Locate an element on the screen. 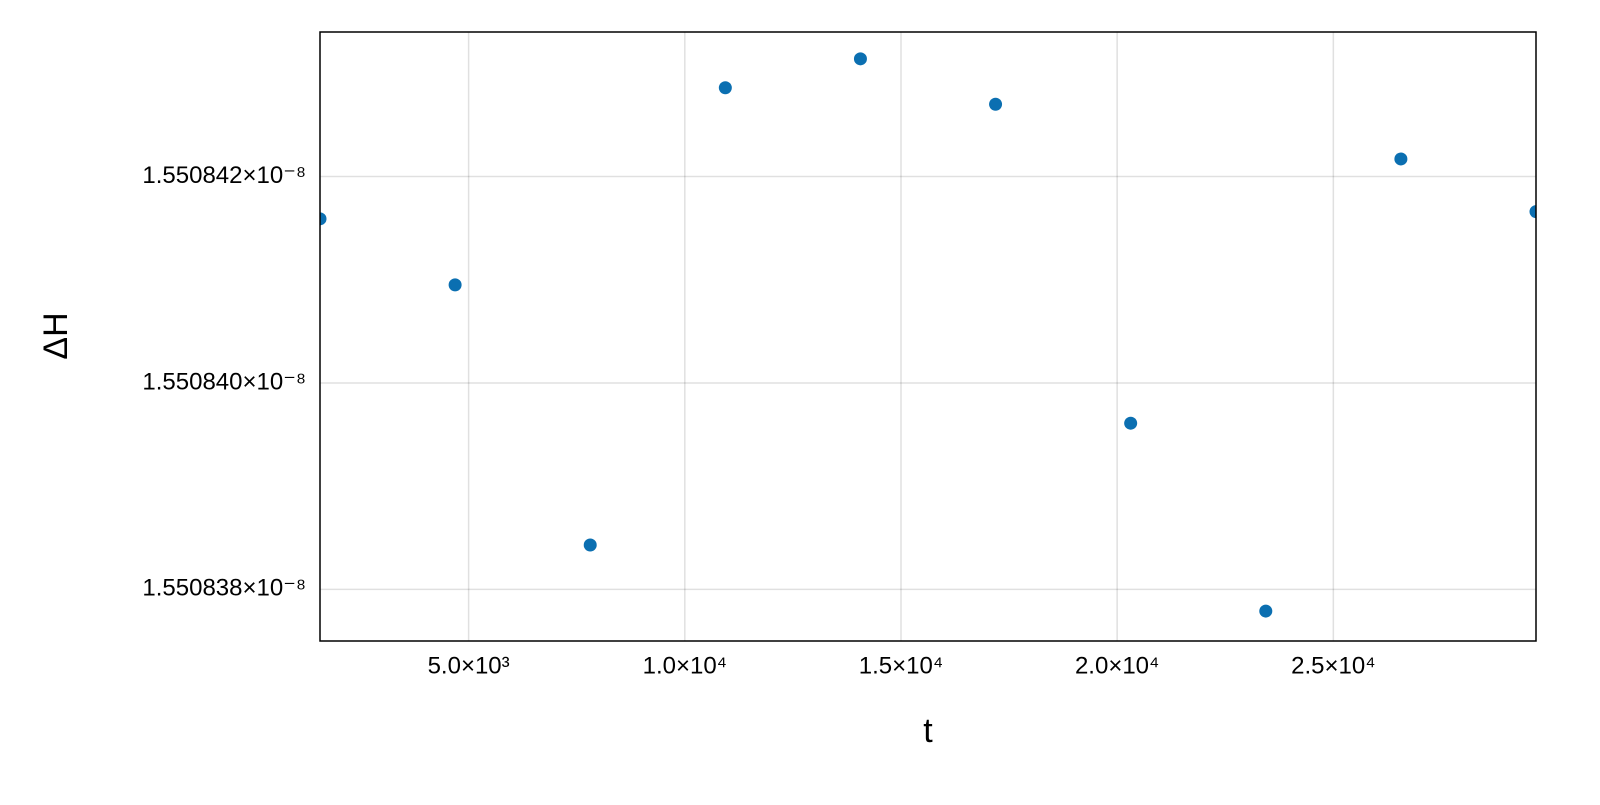  x-tick-label: 1.0×10⁴ is located at coordinates (685, 665).